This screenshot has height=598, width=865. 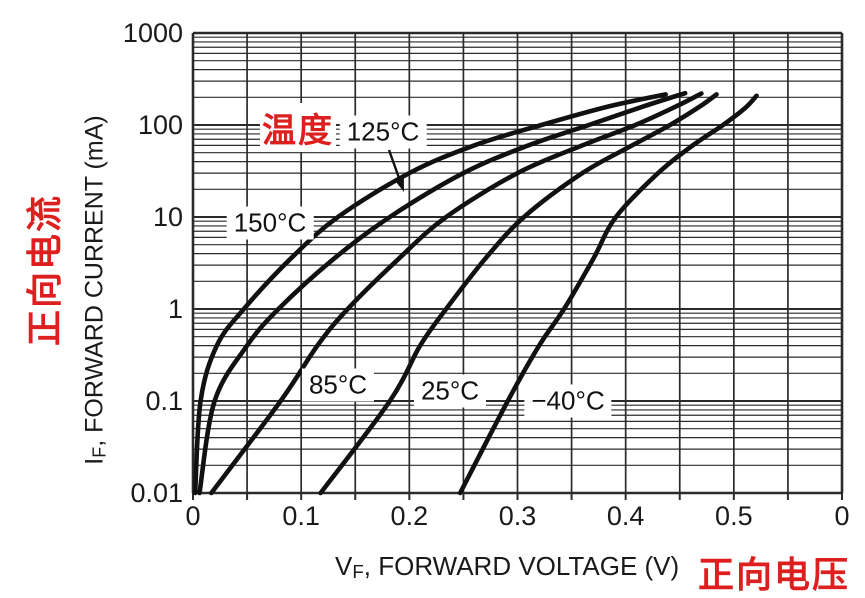 What do you see at coordinates (160, 125) in the screenshot?
I see `y-tick-label-100: 100` at bounding box center [160, 125].